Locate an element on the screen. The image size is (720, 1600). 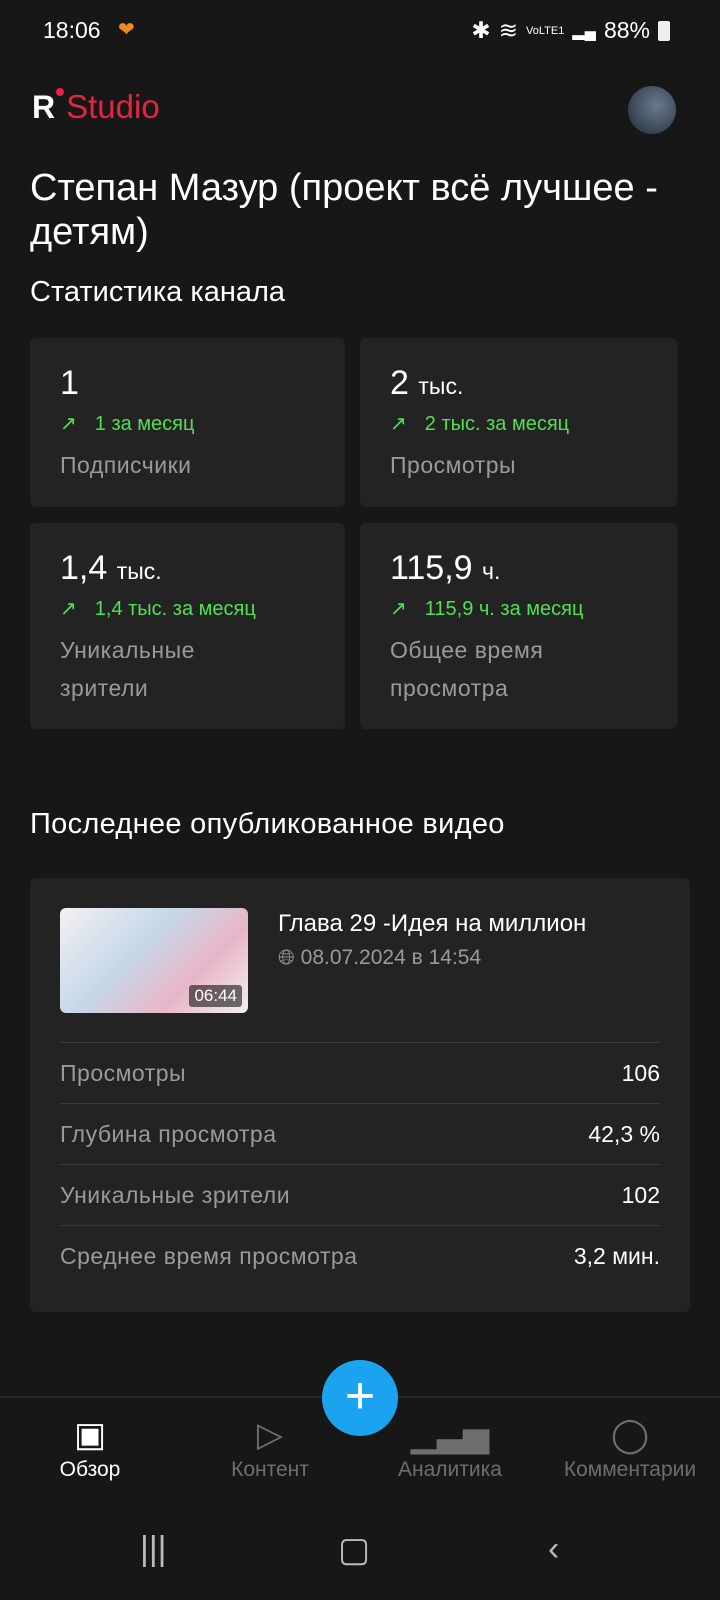
channel-title: Степан Мазур (проект всё лучшее - детям) is located at coordinates (344, 210).